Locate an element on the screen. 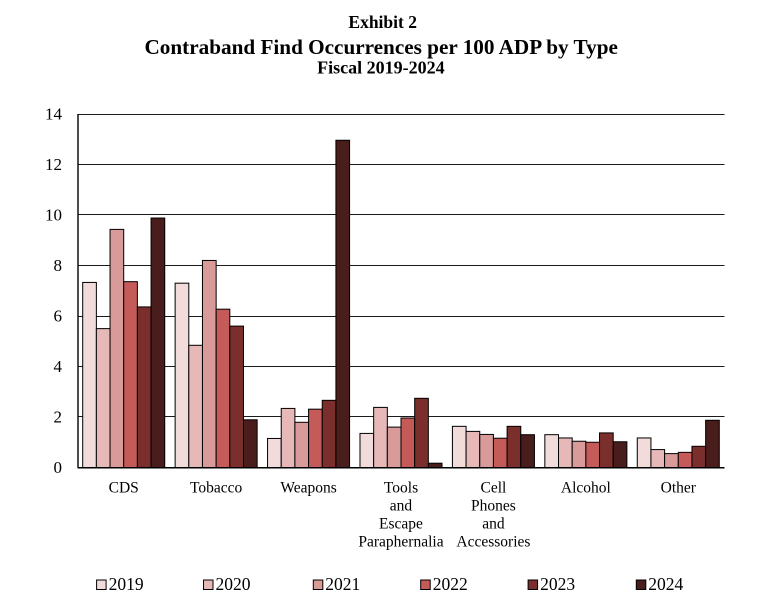  svg-text: 2023 is located at coordinates (557, 584).